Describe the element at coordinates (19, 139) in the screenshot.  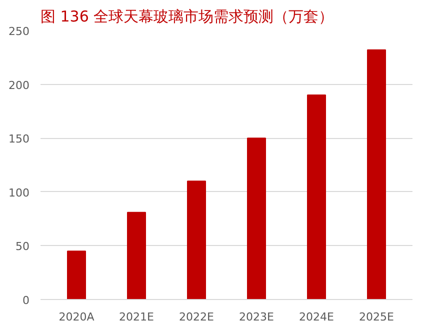
I see `y-tick-label: 150` at that location.